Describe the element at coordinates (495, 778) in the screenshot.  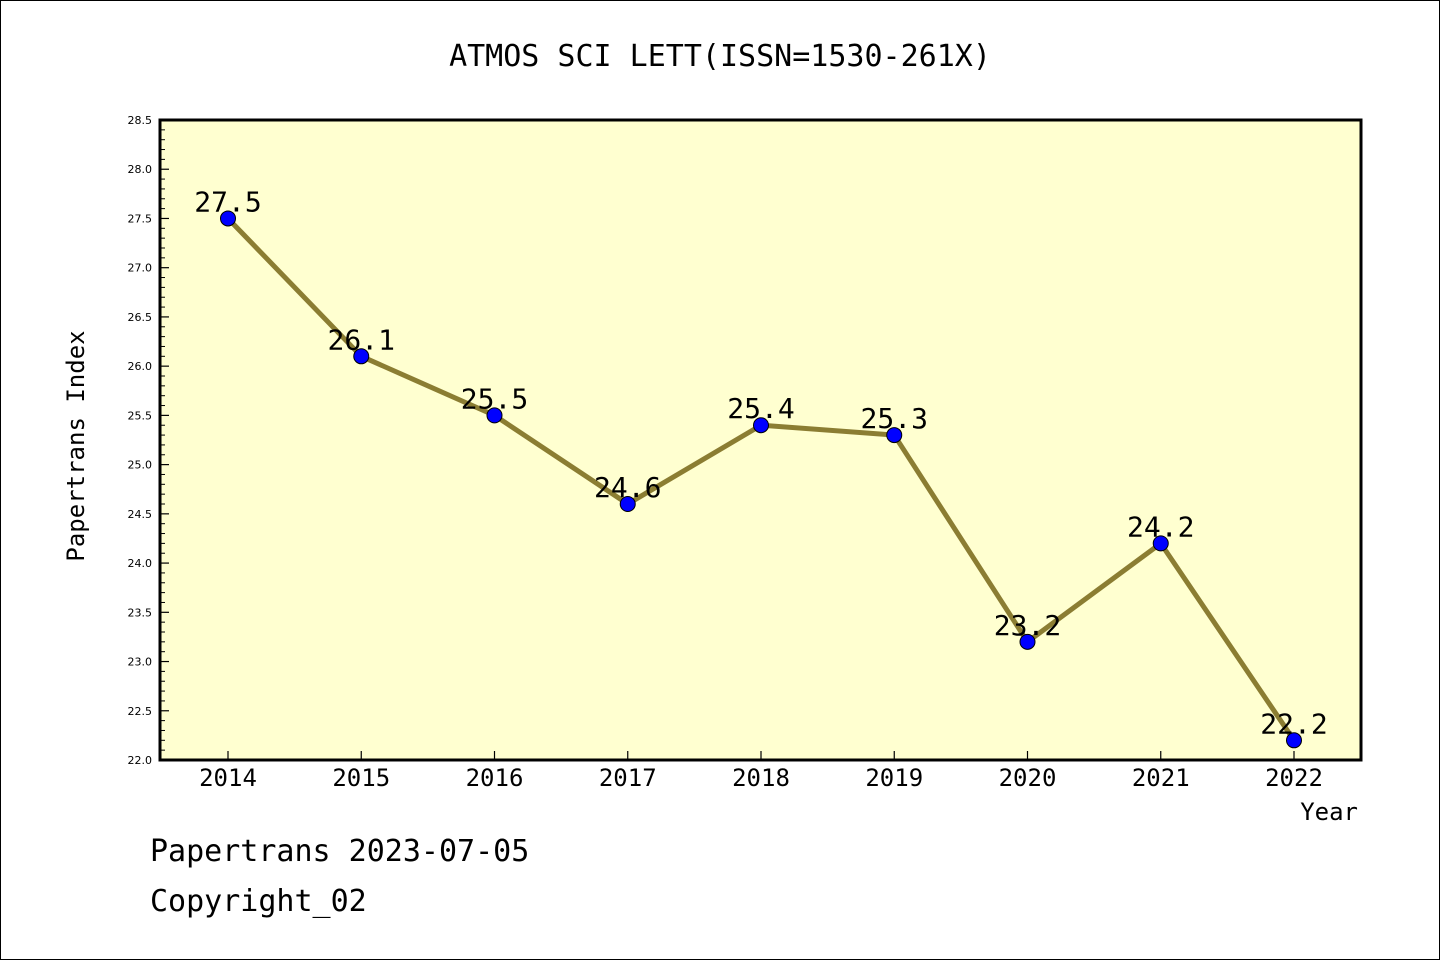
I see `x-tick-label: 2016` at that location.